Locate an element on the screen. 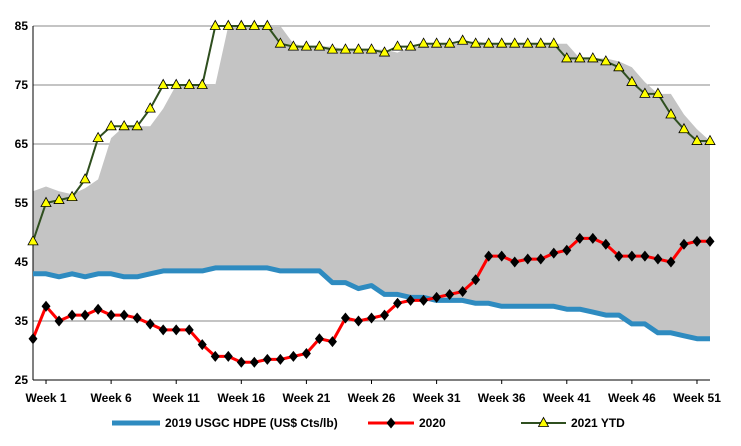 The width and height of the screenshot is (741, 446). x-tick-label: Week 1 is located at coordinates (45, 398).